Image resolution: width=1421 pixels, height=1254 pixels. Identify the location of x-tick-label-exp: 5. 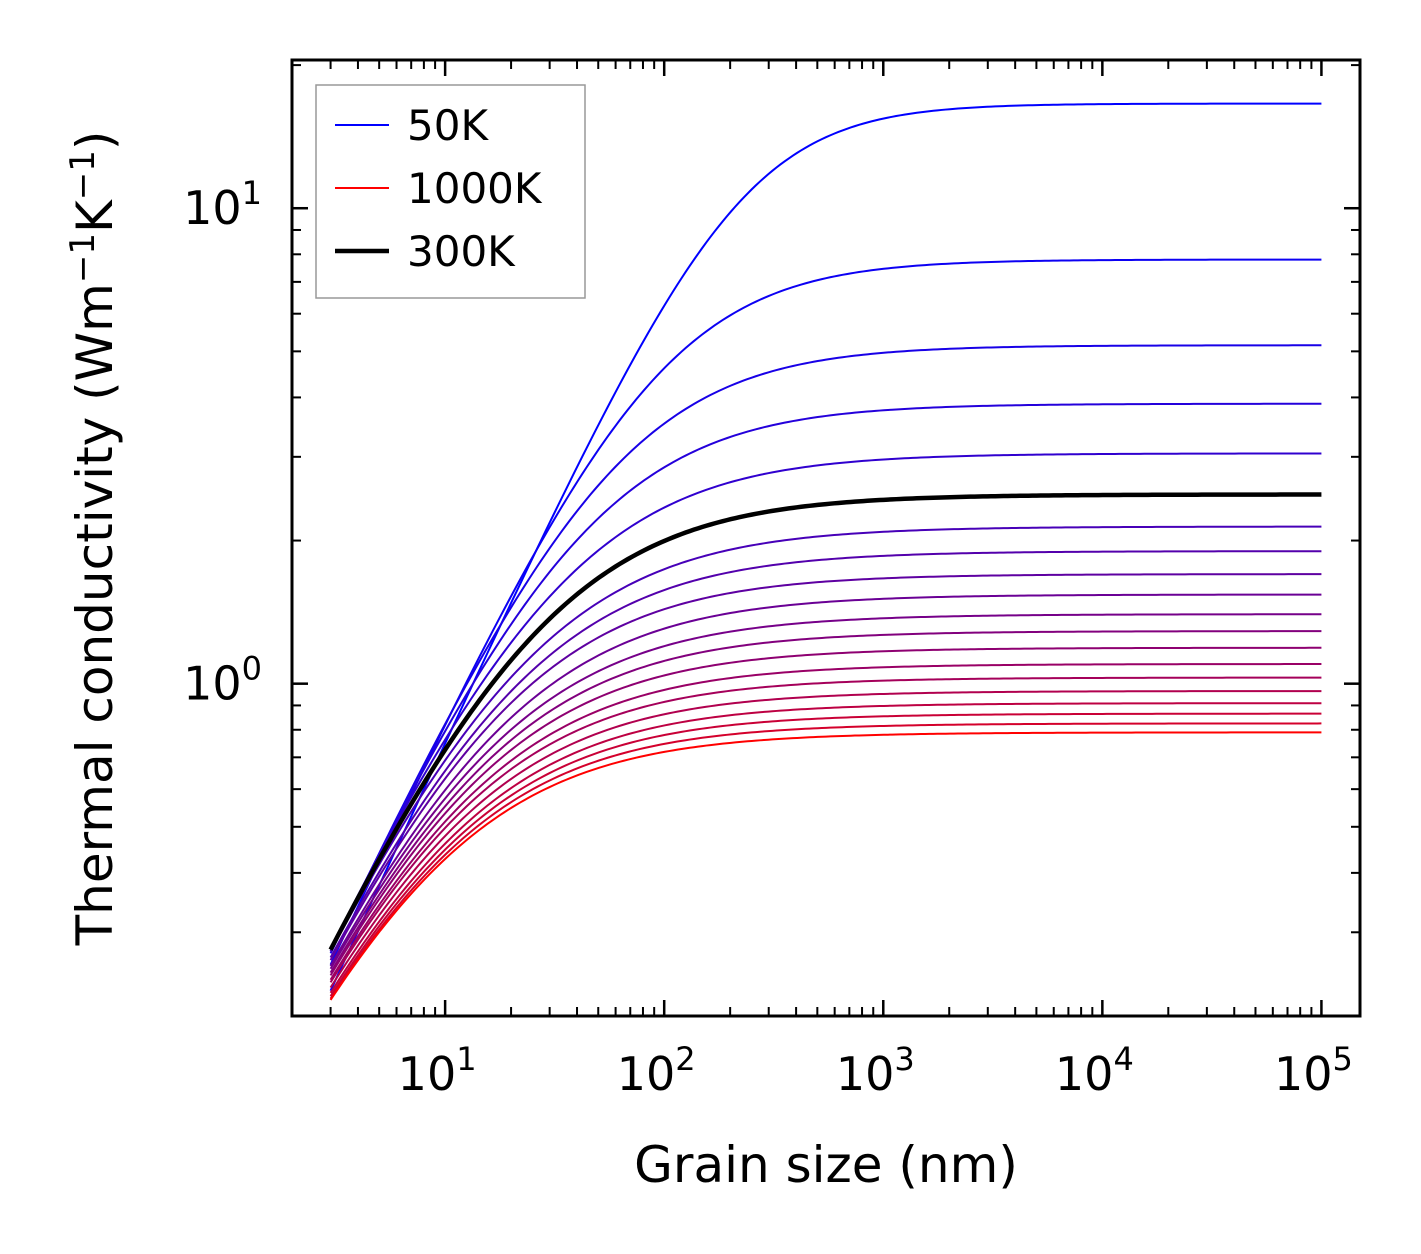
(1343, 1059).